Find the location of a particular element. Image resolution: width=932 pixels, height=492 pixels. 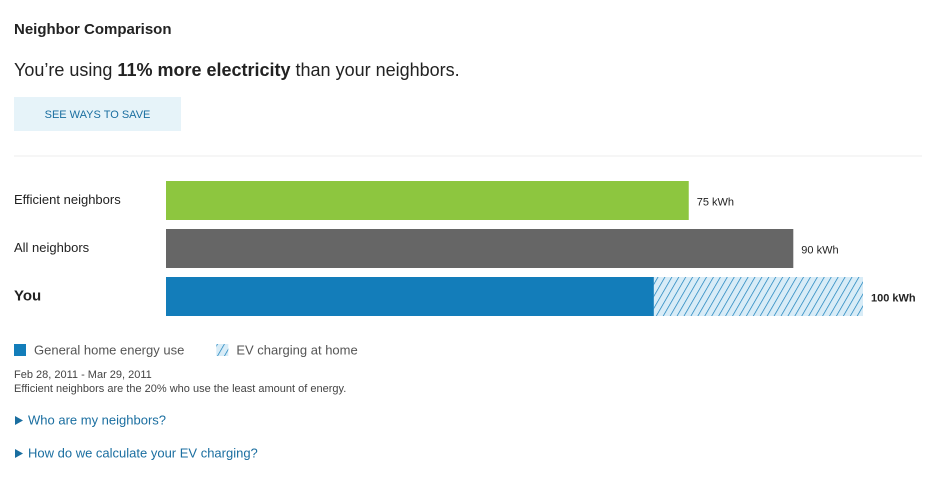

link: How do we calculate your EV charging? is located at coordinates (143, 452).